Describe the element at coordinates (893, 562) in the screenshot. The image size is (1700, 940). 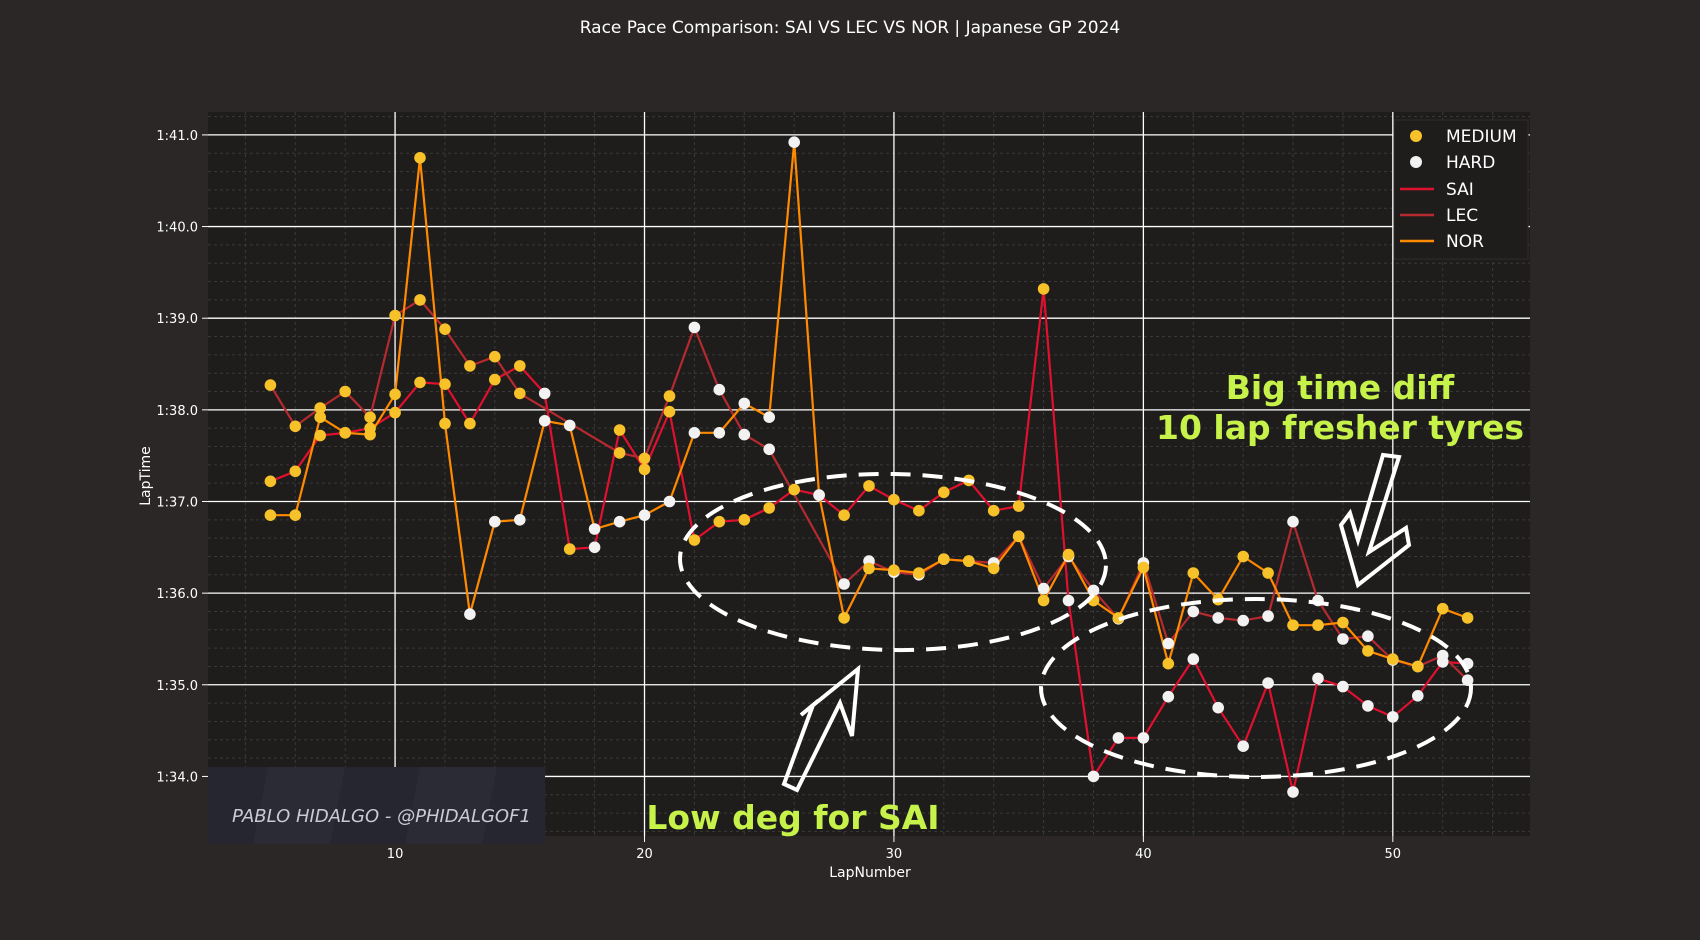
I see `low-deg-ellipse` at that location.